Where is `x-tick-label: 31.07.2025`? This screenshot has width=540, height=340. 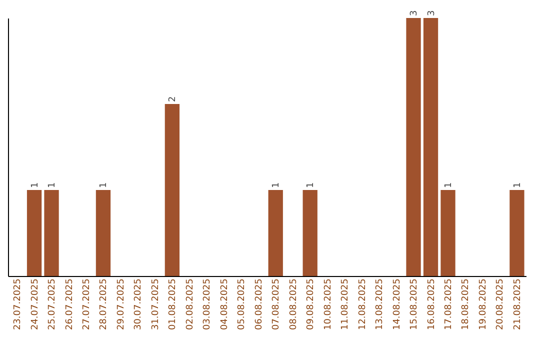
x-tick-label: 31.07.2025 is located at coordinates (155, 304).